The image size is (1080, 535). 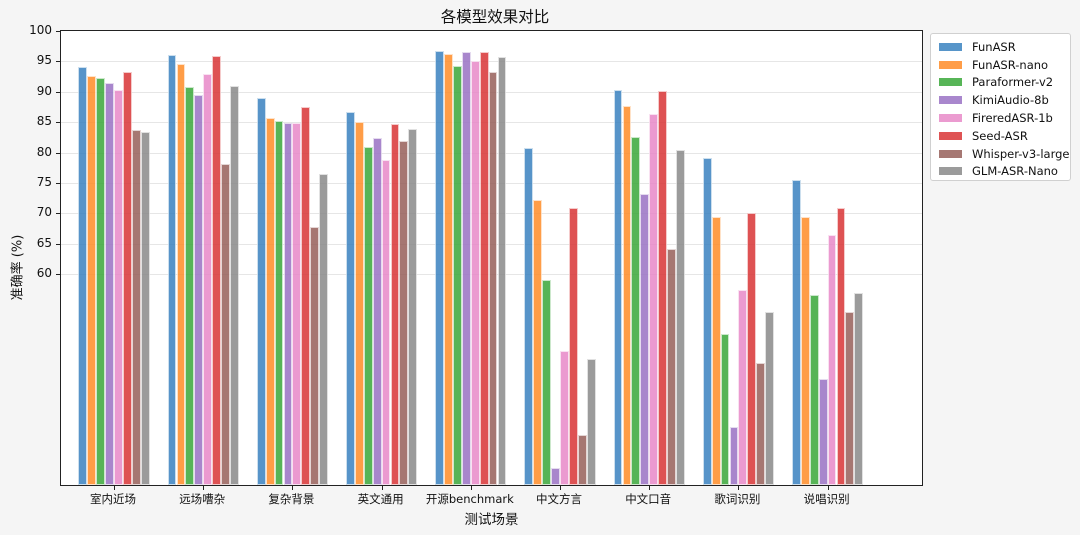 I want to click on x-tick-label: 英文通用, so click(x=380, y=499).